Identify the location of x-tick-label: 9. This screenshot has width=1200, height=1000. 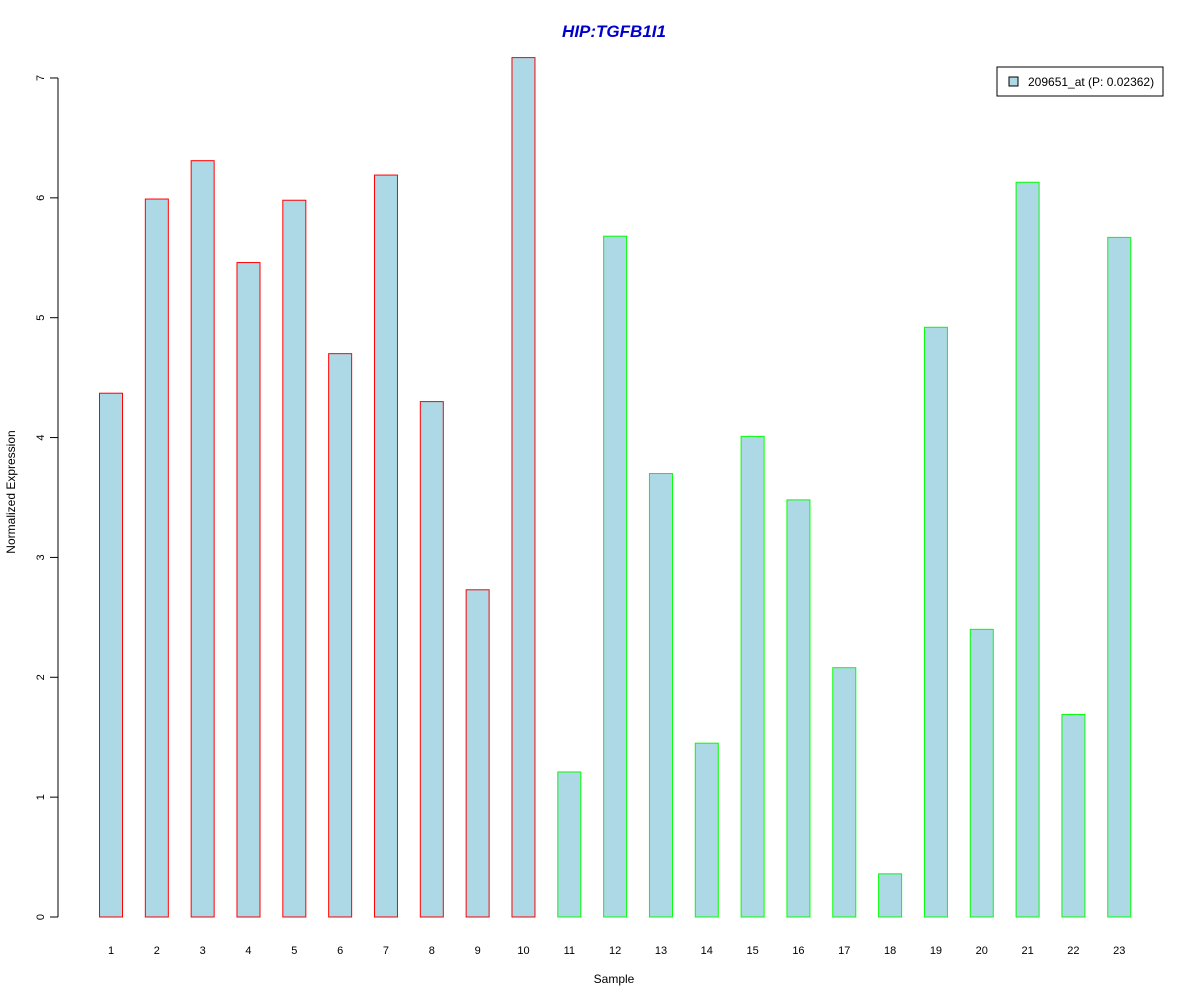
(478, 951).